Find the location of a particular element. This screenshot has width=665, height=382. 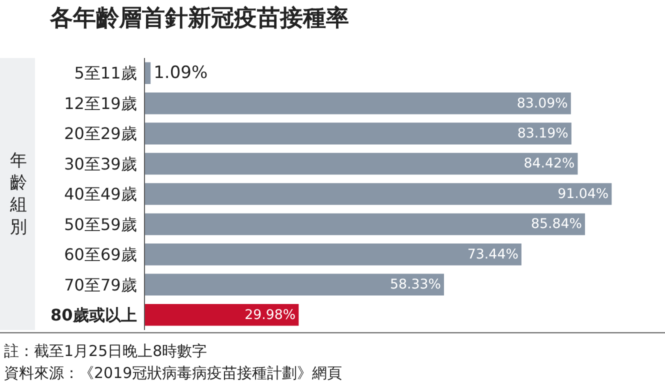

data-label: 83.19% is located at coordinates (542, 134).